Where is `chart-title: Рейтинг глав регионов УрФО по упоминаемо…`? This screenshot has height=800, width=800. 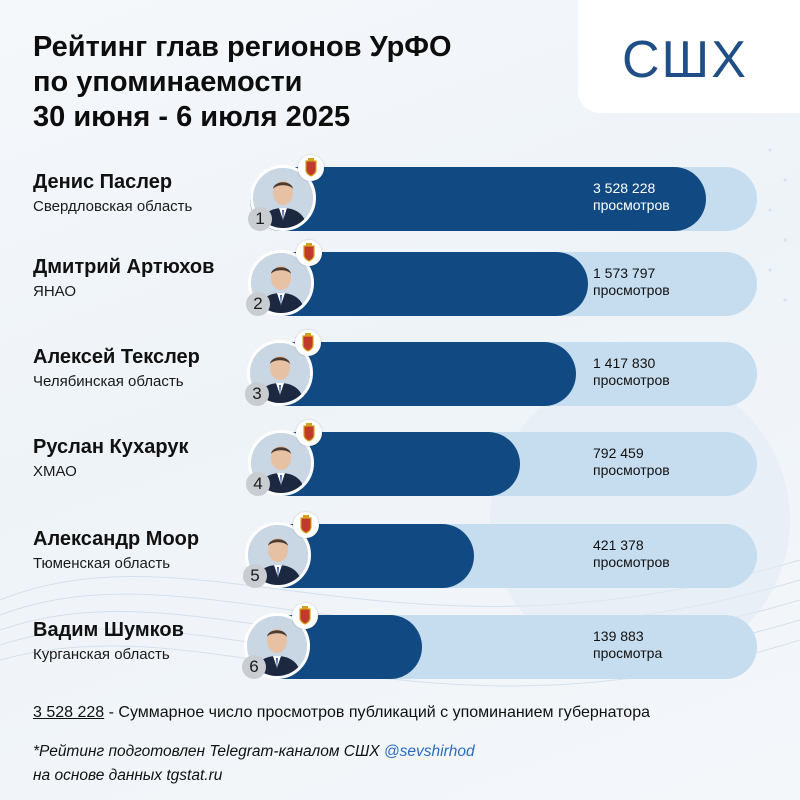
chart-title: Рейтинг глав регионов УрФО по упоминаемо… is located at coordinates (242, 82).